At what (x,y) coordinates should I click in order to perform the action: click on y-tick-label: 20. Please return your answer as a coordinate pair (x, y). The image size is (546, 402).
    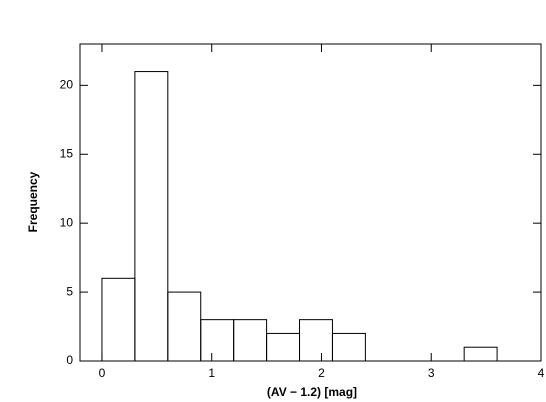
    Looking at the image, I should click on (67, 85).